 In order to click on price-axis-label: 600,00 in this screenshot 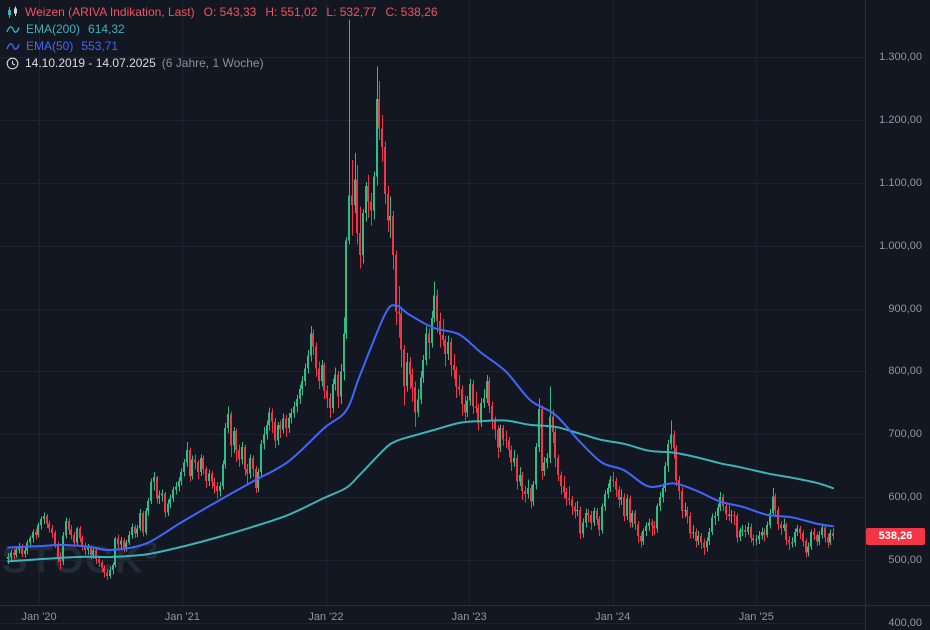, I will do `click(905, 497)`.